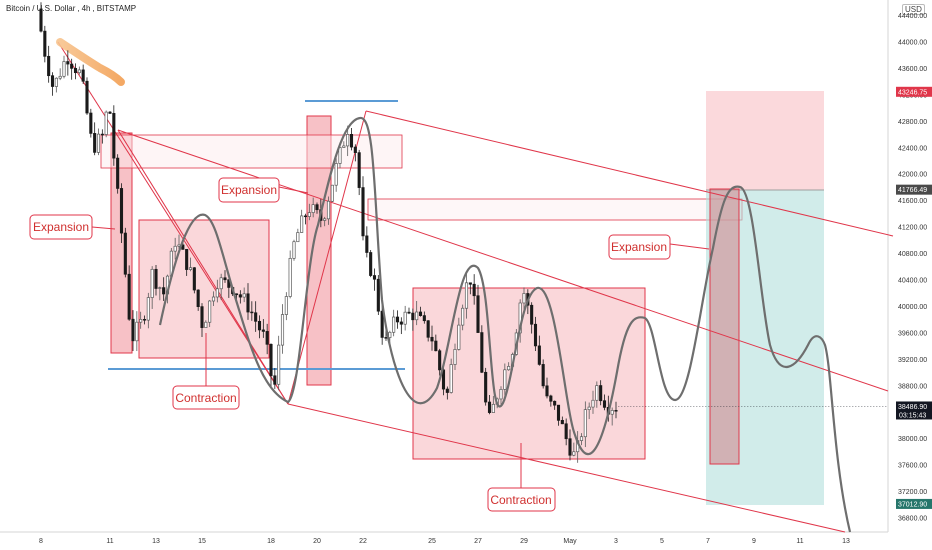 The image size is (932, 550). I want to click on time-tick-label: 29, so click(524, 541).